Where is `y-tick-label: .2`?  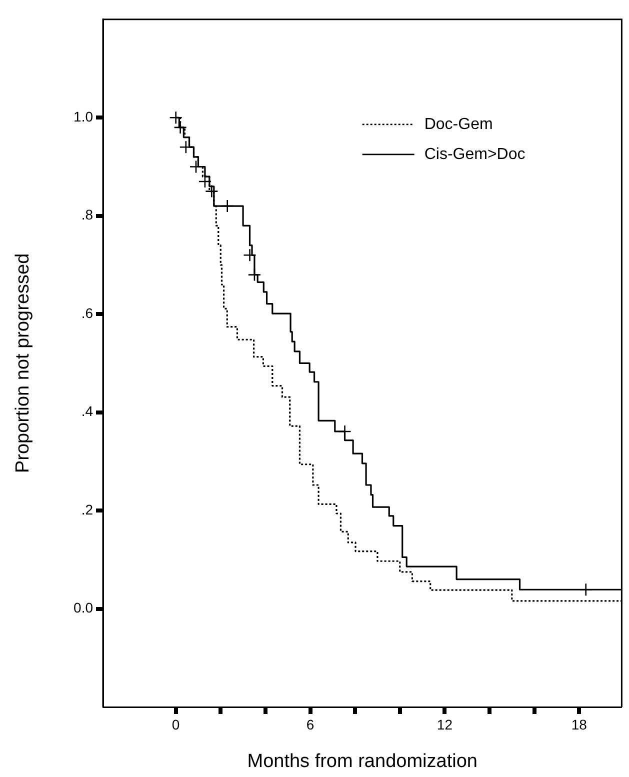
y-tick-label: .2 is located at coordinates (87, 509).